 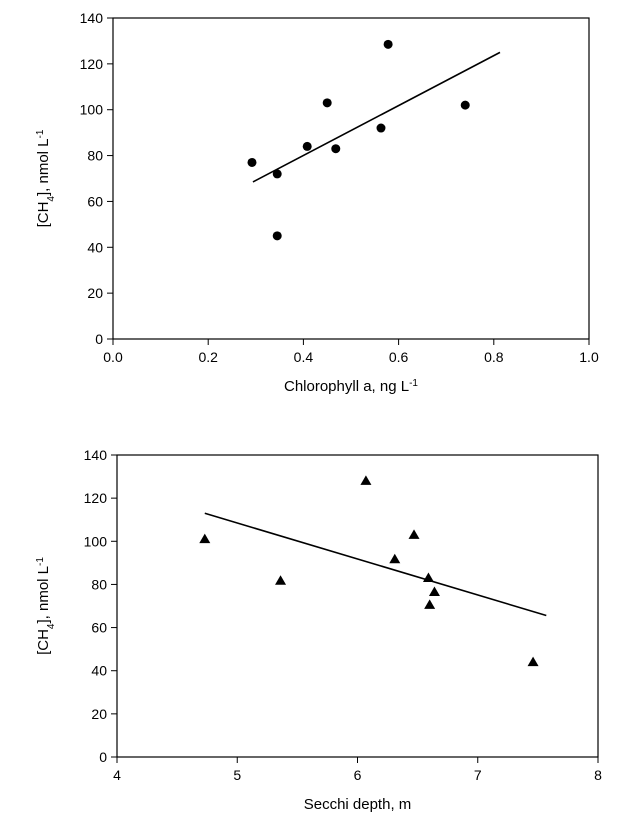 I want to click on x-tick-label: 7, so click(x=478, y=775).